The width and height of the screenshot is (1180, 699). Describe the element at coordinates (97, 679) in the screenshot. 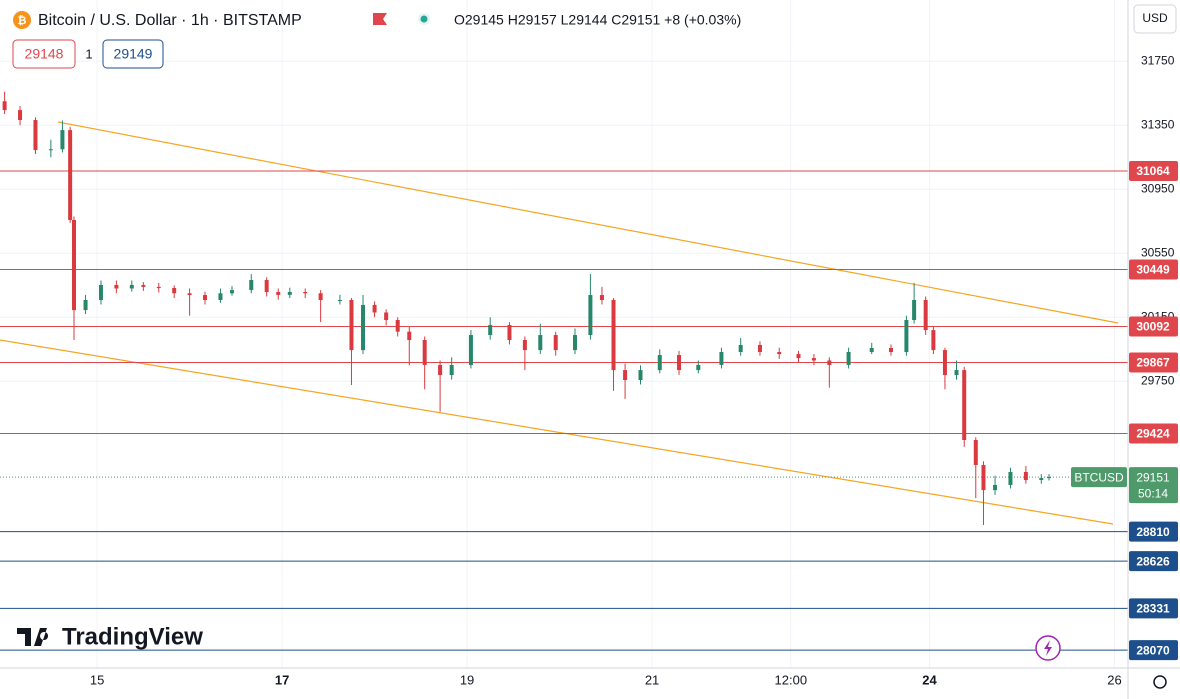

I see `x-tick-label: 15` at that location.